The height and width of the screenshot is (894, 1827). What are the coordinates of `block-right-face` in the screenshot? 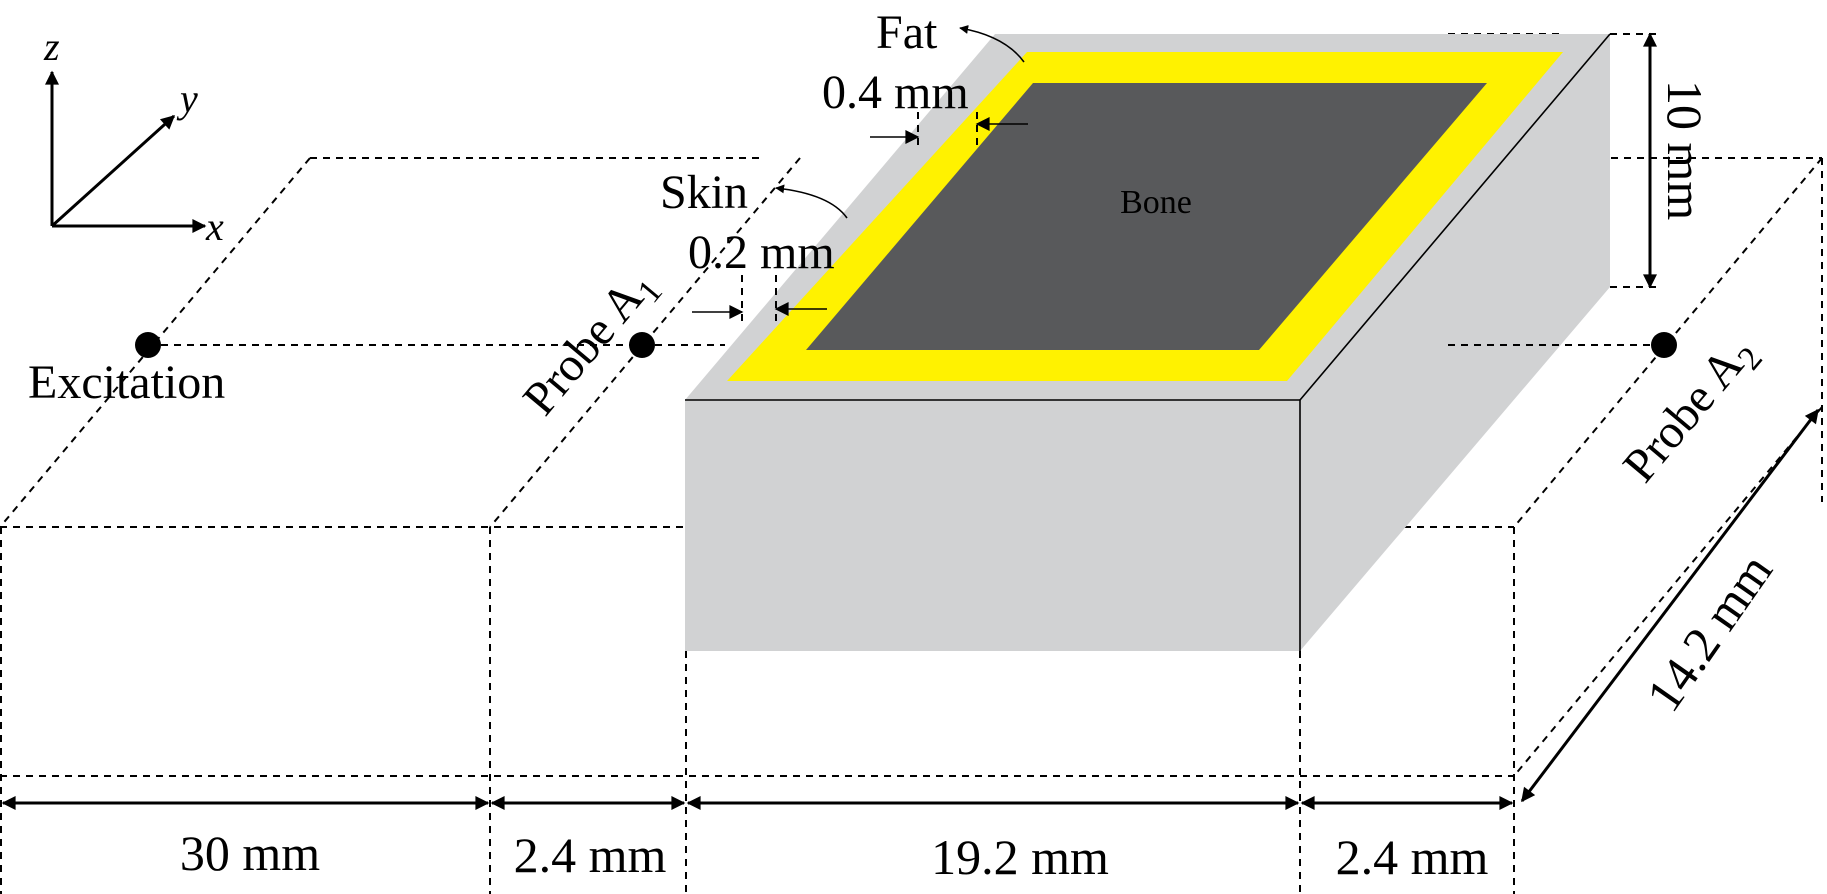 It's located at (1455, 342).